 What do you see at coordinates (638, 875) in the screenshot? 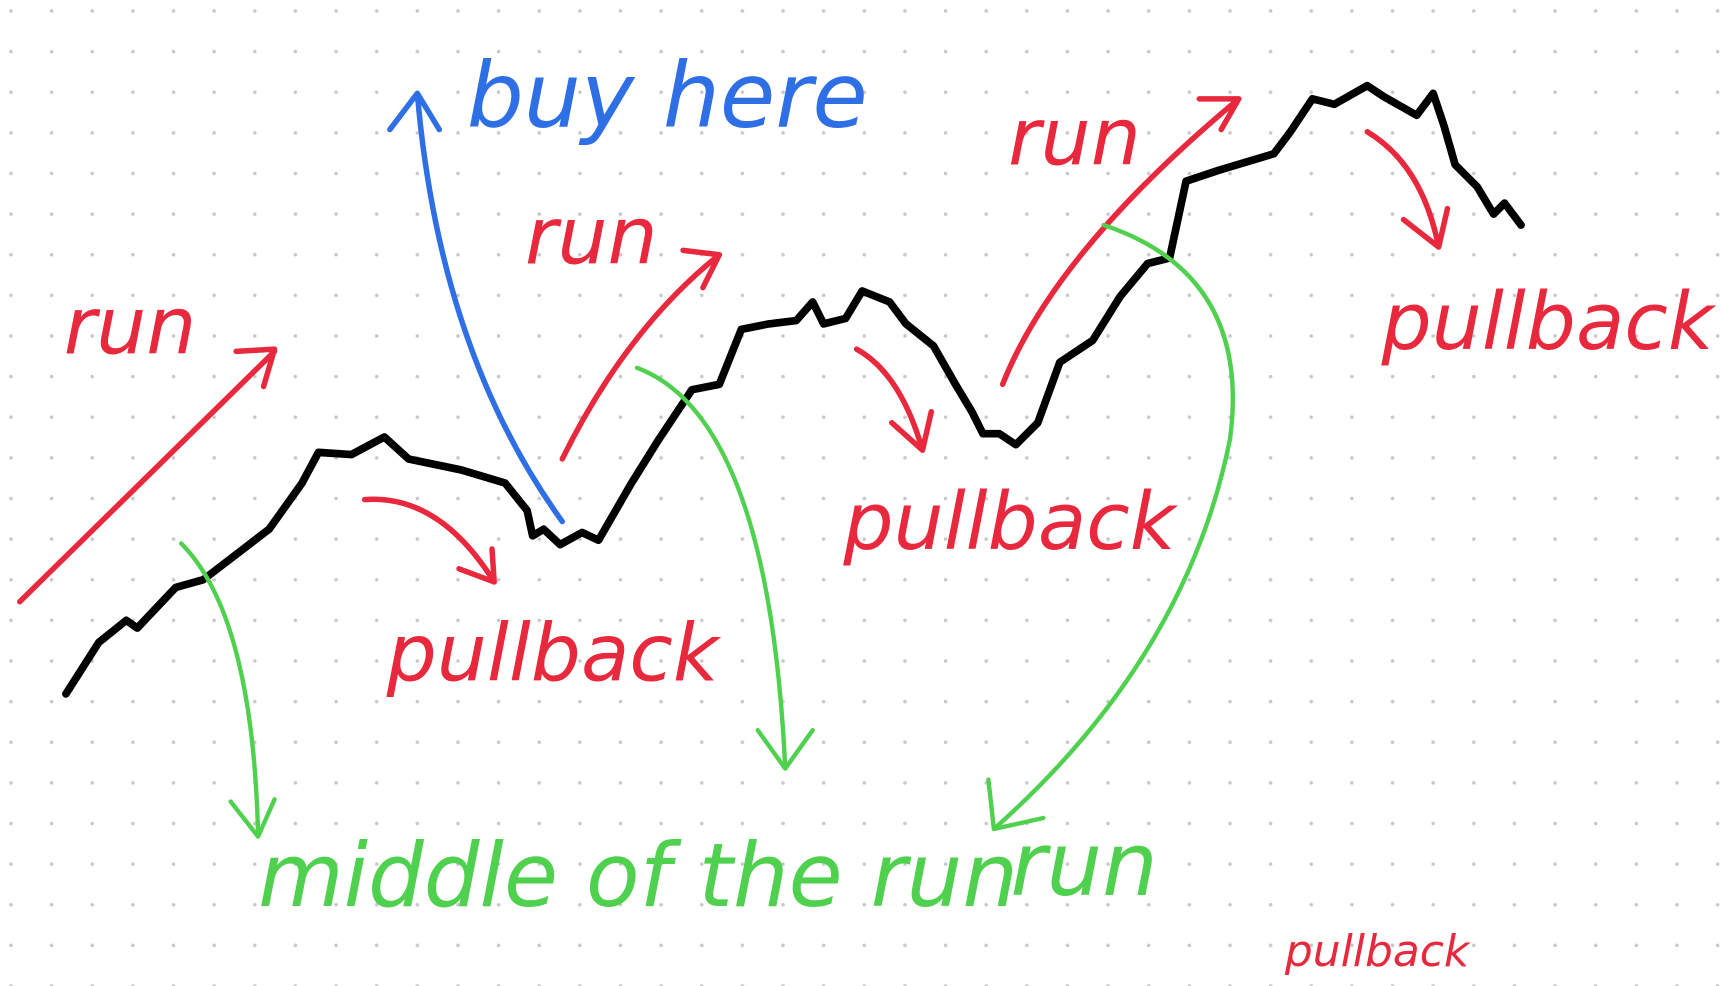
I see `middle-label: middle of the run` at bounding box center [638, 875].